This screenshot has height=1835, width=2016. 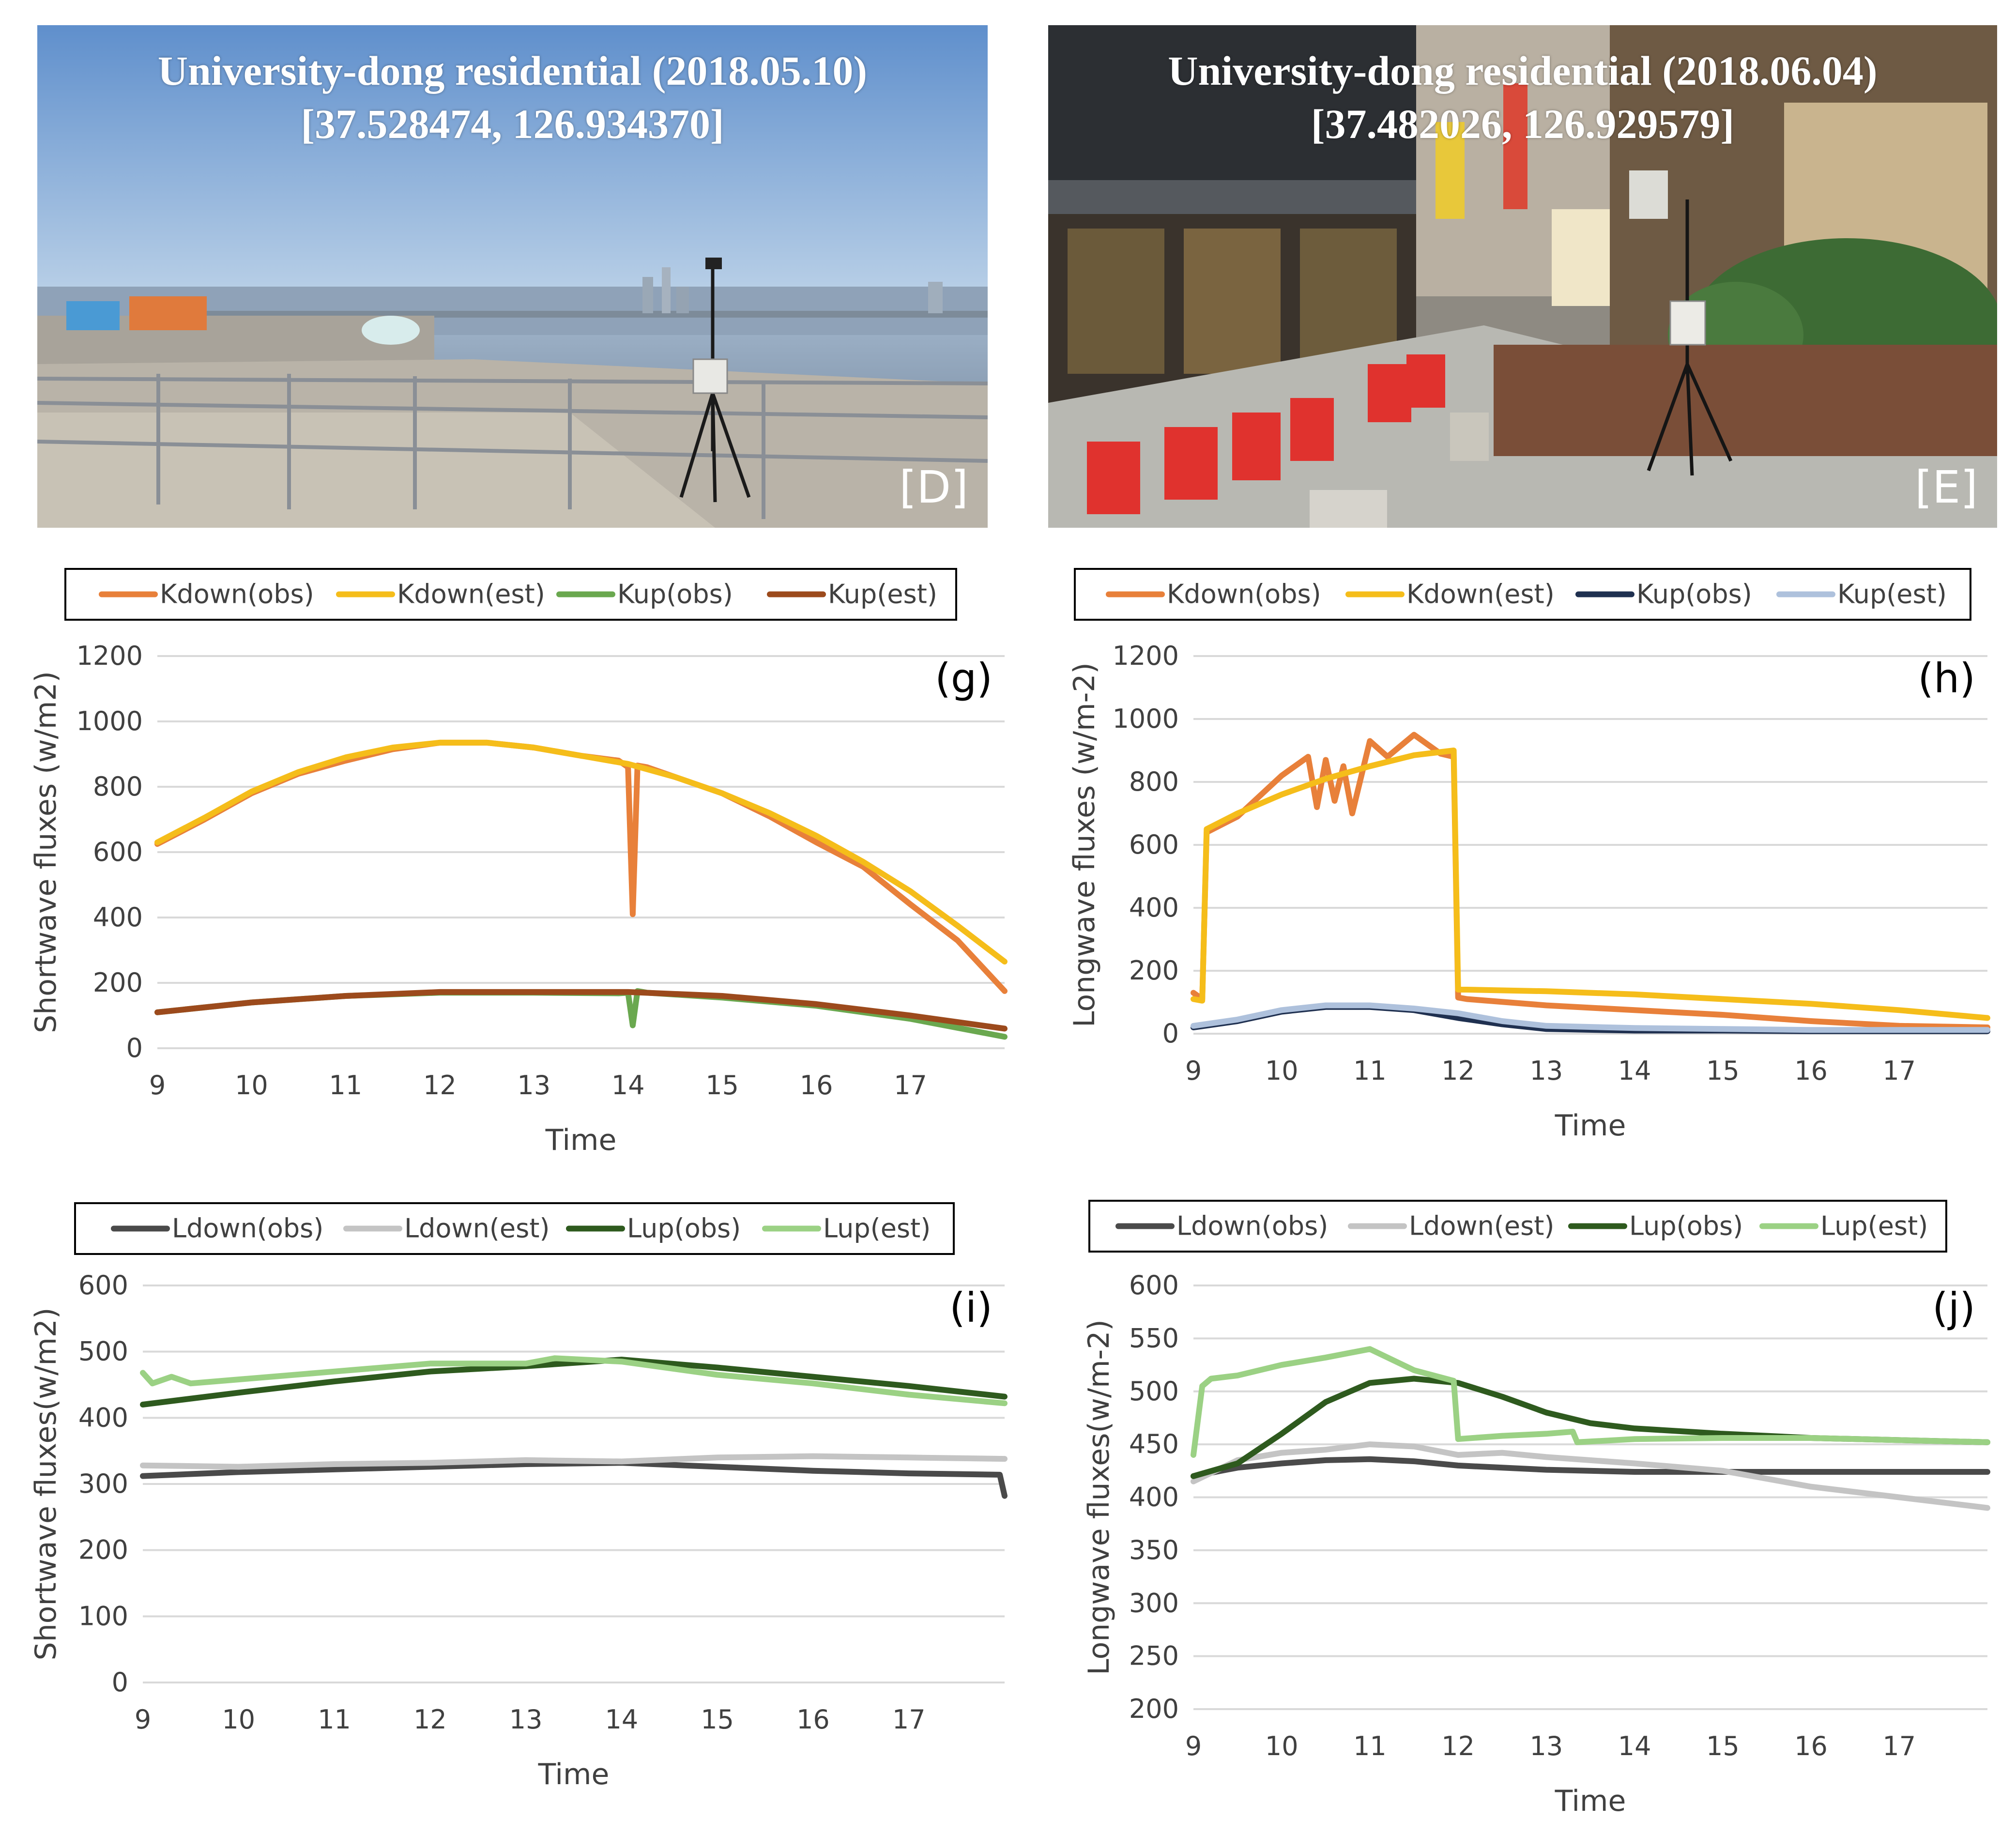 What do you see at coordinates (1146, 656) in the screenshot?
I see `y-tick-label: 1200` at bounding box center [1146, 656].